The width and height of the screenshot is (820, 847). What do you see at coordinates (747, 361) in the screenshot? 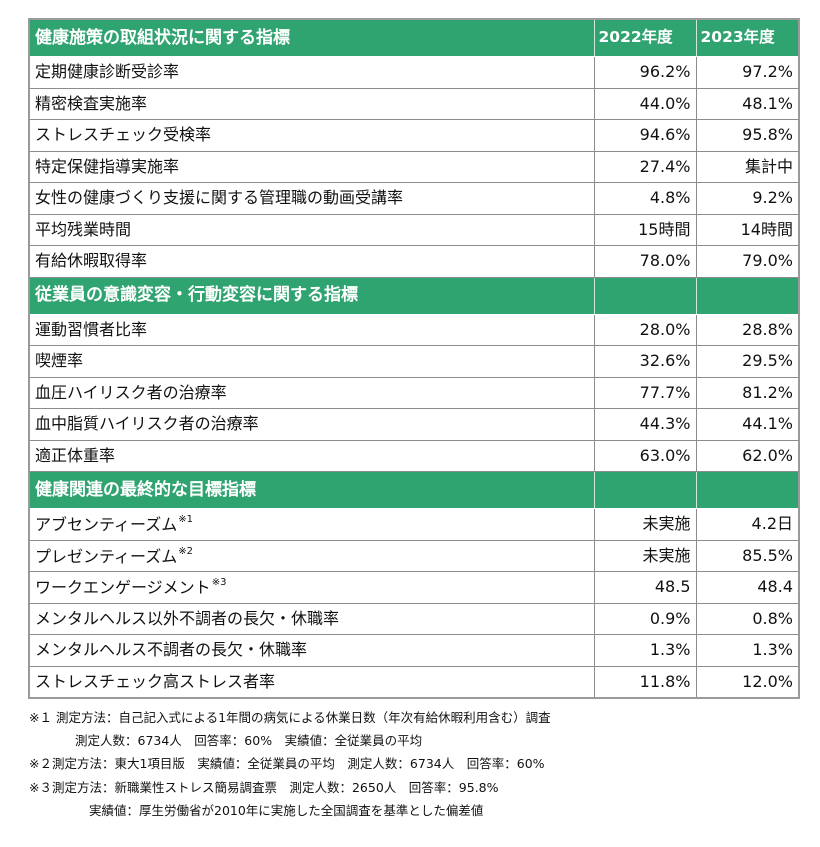
I see `value-2023-cell: 29.5%` at bounding box center [747, 361].